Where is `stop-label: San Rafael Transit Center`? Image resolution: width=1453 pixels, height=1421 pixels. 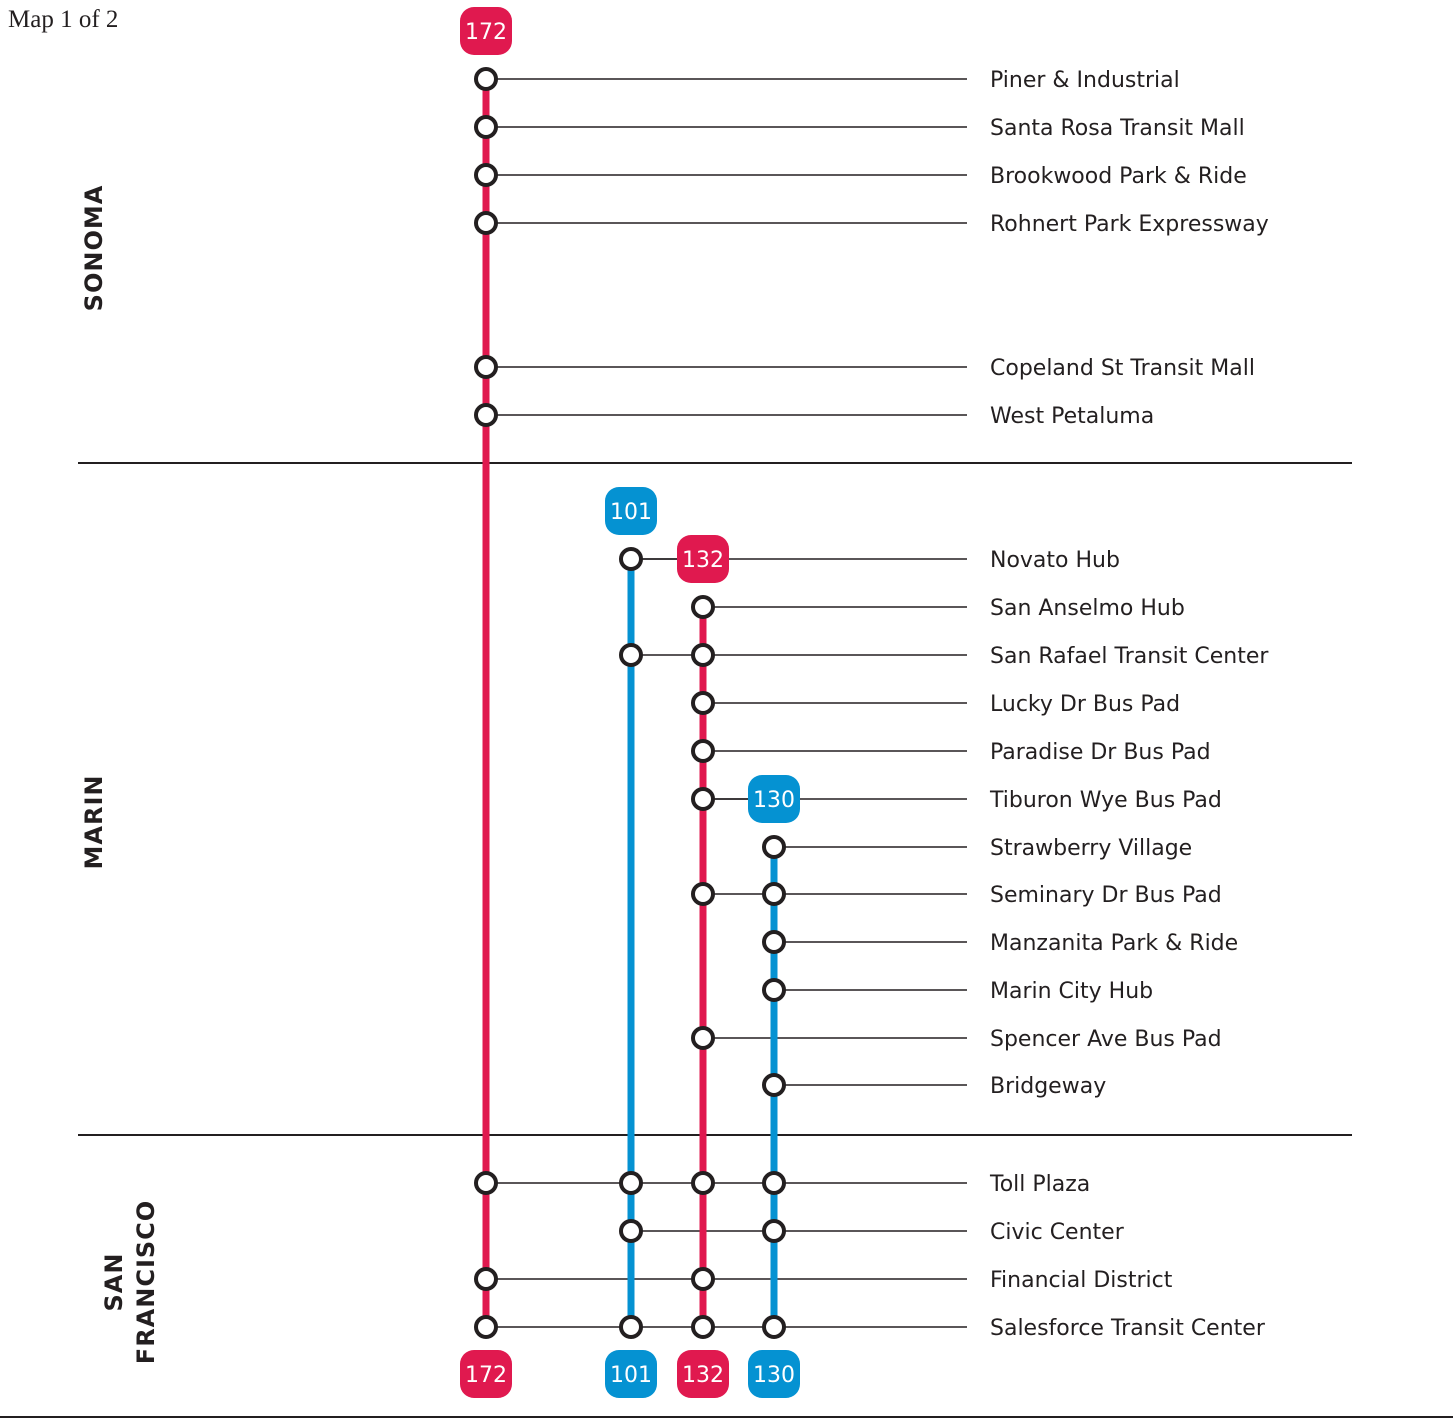
stop-label: San Rafael Transit Center is located at coordinates (1129, 656).